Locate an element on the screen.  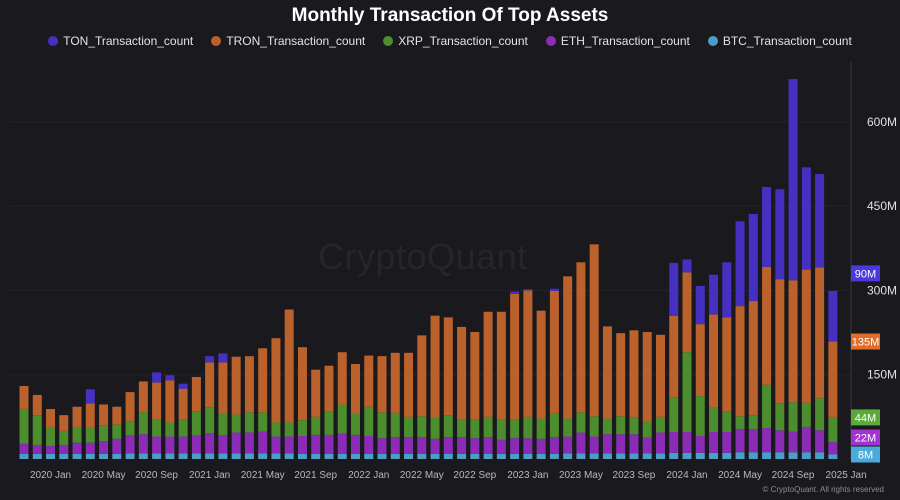
x-tick-label: 2023 Jan is located at coordinates (527, 475).